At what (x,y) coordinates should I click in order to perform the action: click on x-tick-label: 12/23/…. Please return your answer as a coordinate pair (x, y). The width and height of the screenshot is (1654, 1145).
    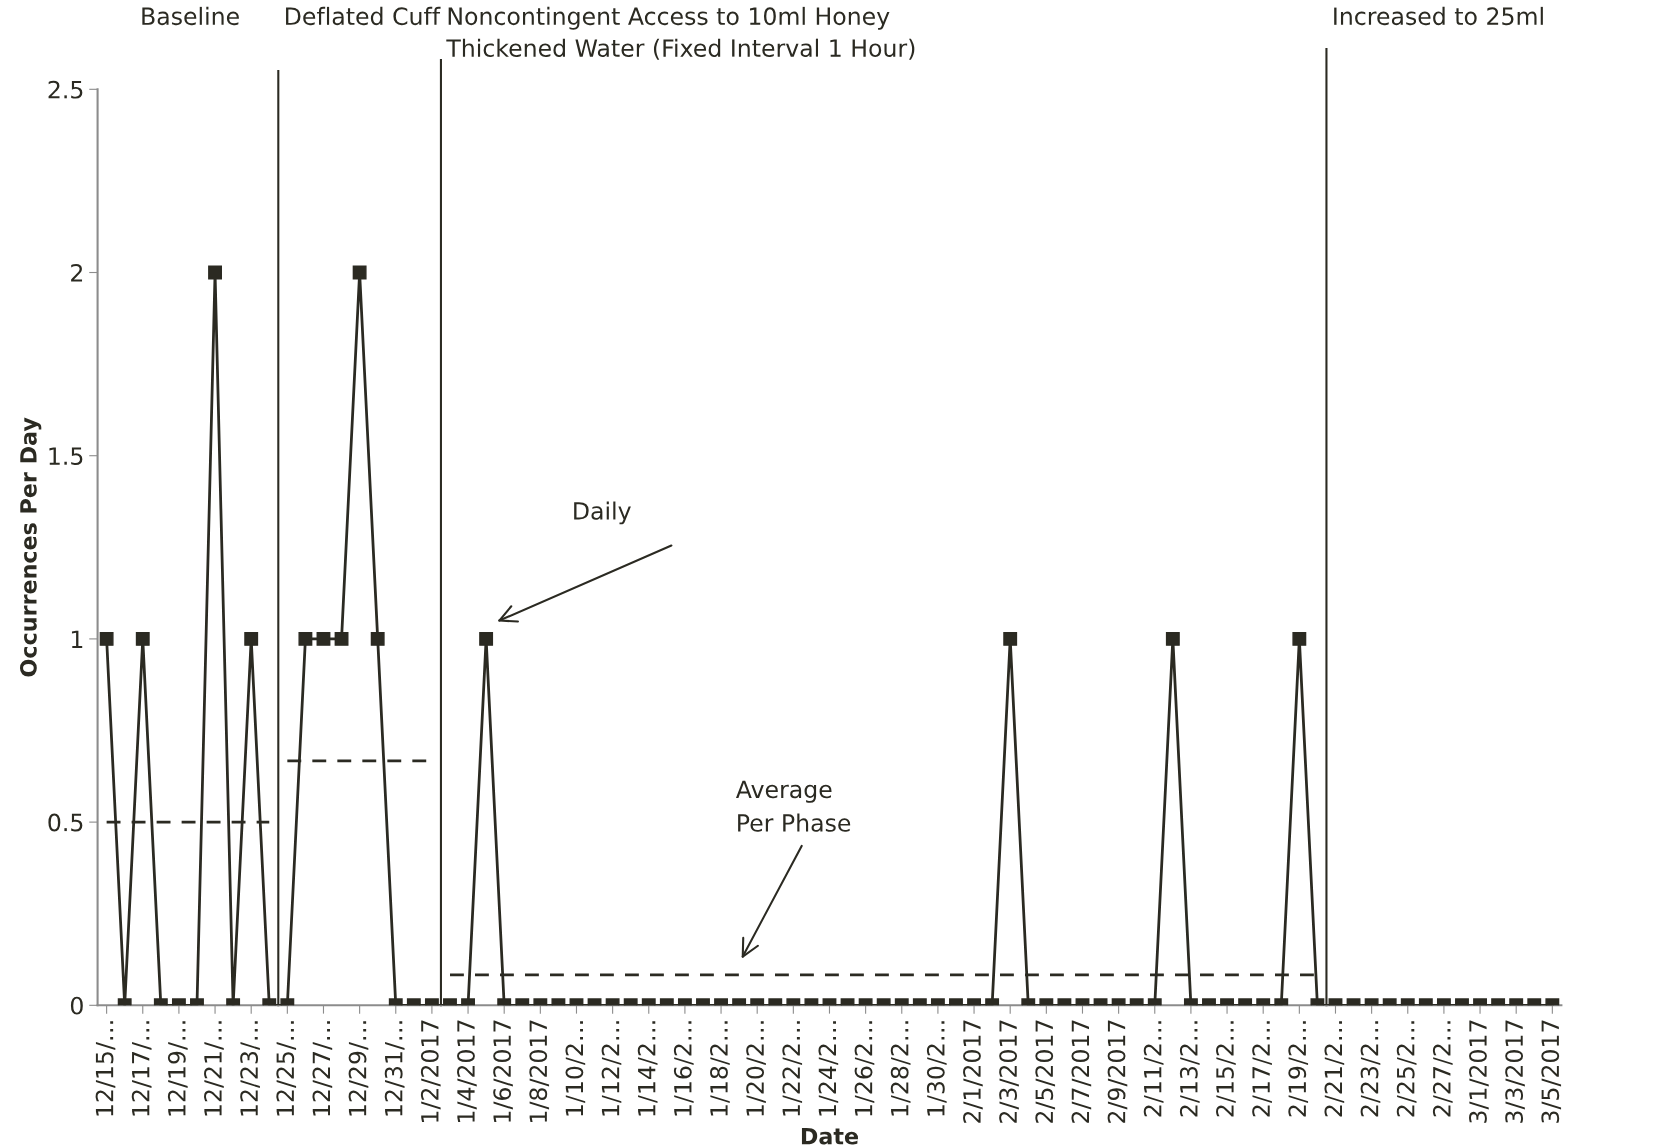
    Looking at the image, I should click on (250, 1068).